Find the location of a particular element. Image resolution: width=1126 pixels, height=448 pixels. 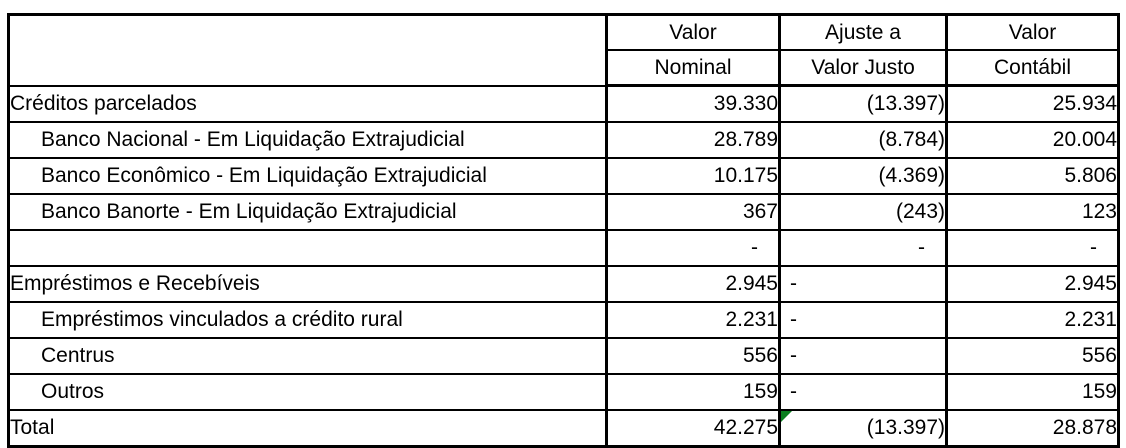

valor-contabil-cell: 5.806 is located at coordinates (1032, 176).